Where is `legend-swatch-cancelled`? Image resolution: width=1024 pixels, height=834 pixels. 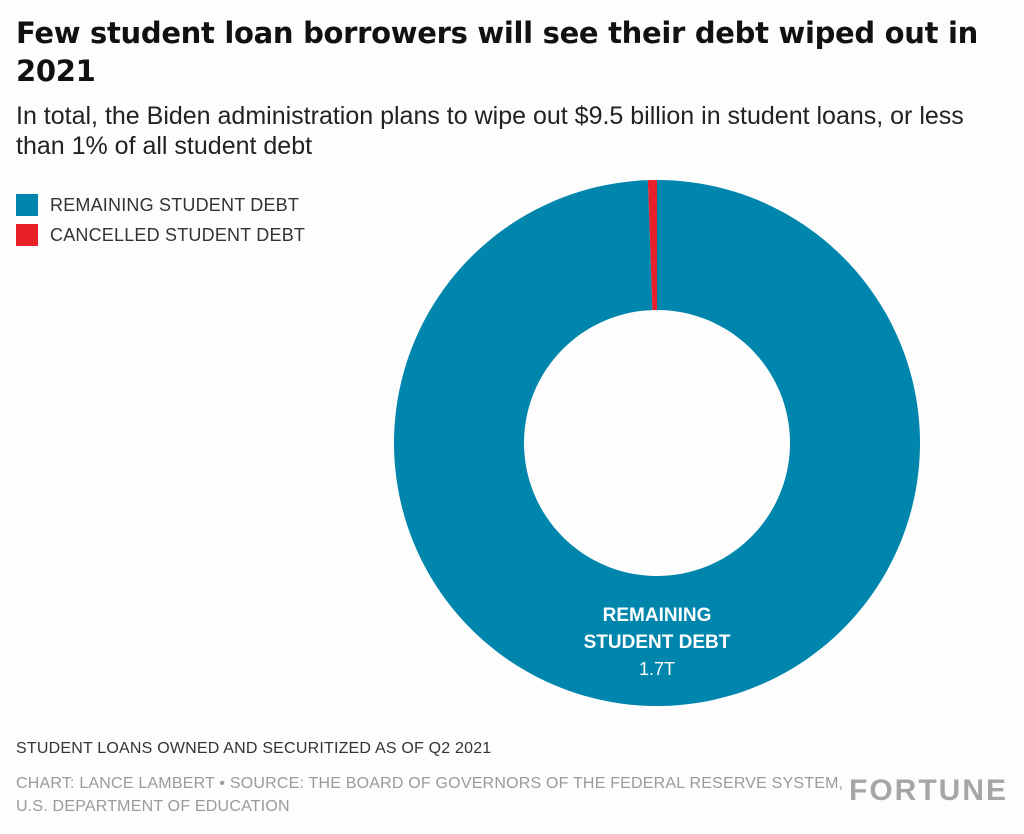
legend-swatch-cancelled is located at coordinates (27, 235).